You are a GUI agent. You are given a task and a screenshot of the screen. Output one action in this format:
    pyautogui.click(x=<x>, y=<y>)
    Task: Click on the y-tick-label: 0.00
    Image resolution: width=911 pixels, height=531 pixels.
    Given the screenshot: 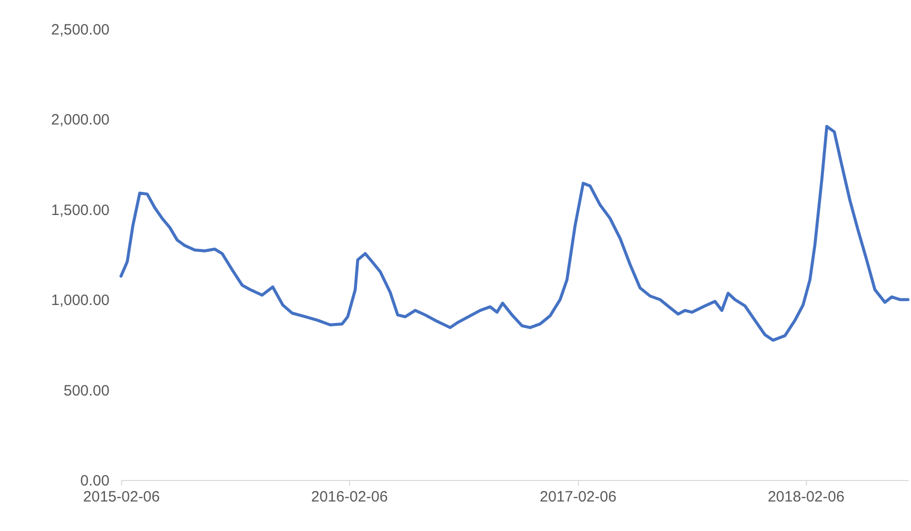 What is the action you would take?
    pyautogui.click(x=95, y=481)
    